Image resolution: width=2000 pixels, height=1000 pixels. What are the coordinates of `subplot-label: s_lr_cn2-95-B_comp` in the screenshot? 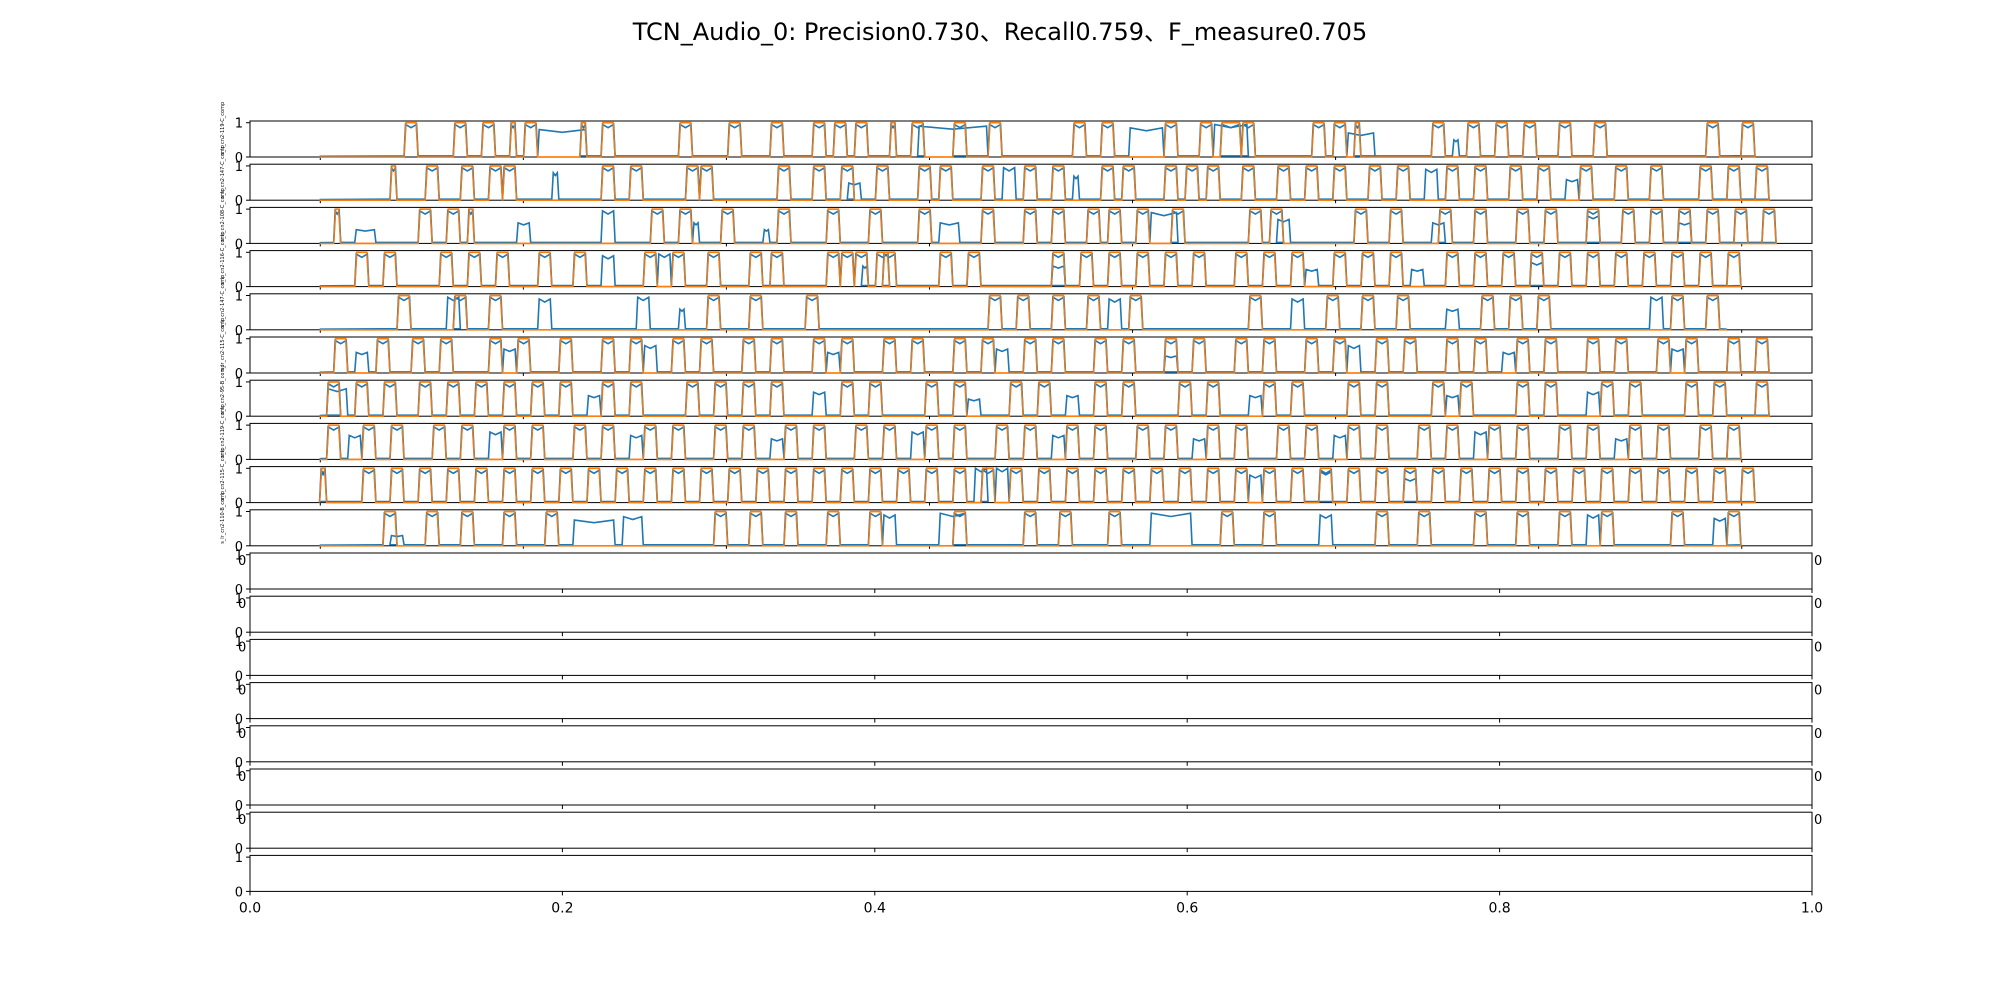 It's located at (223, 389).